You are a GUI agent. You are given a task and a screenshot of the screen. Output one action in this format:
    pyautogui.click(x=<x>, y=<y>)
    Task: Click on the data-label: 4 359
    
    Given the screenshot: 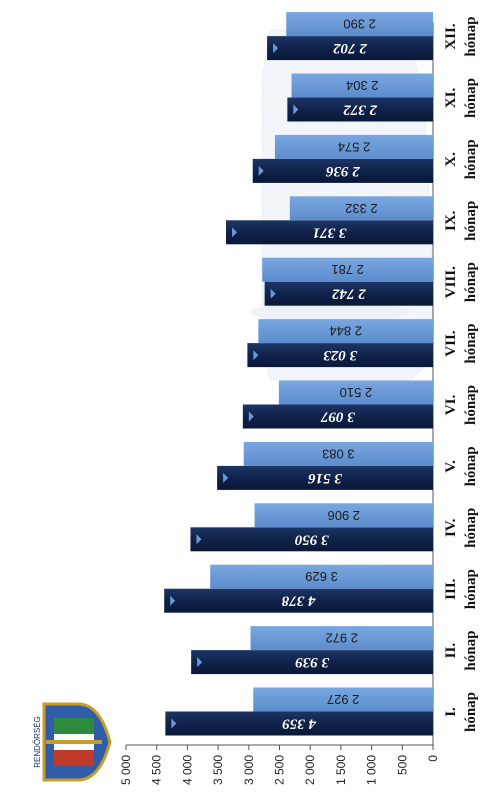 What is the action you would take?
    pyautogui.click(x=299, y=724)
    